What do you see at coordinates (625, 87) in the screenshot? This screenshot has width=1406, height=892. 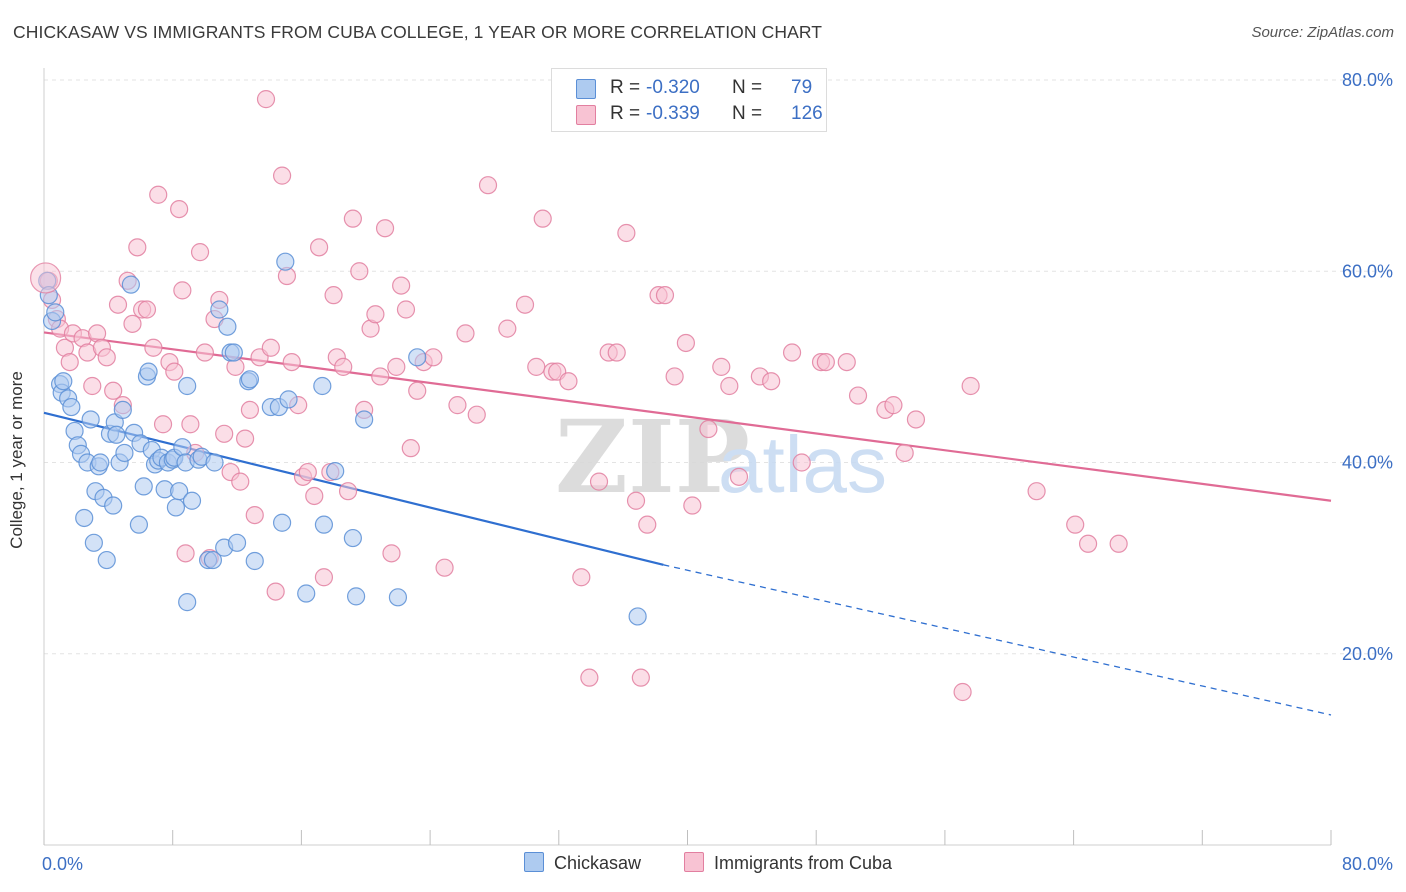 I see `r-label: R =` at bounding box center [625, 87].